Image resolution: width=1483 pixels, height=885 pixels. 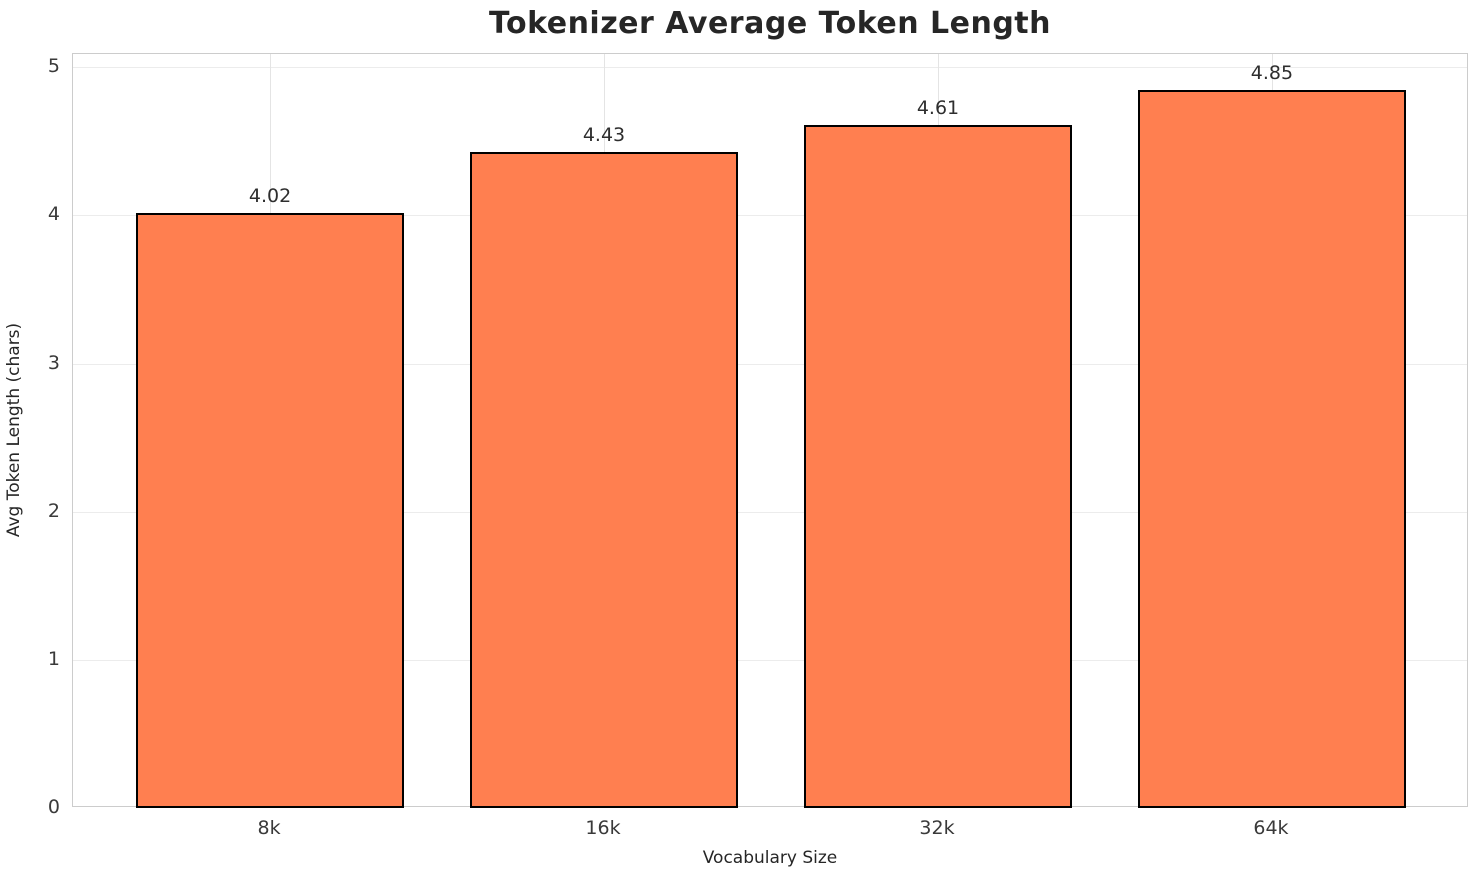 What do you see at coordinates (270, 195) in the screenshot?
I see `bar-value-label: 4.02` at bounding box center [270, 195].